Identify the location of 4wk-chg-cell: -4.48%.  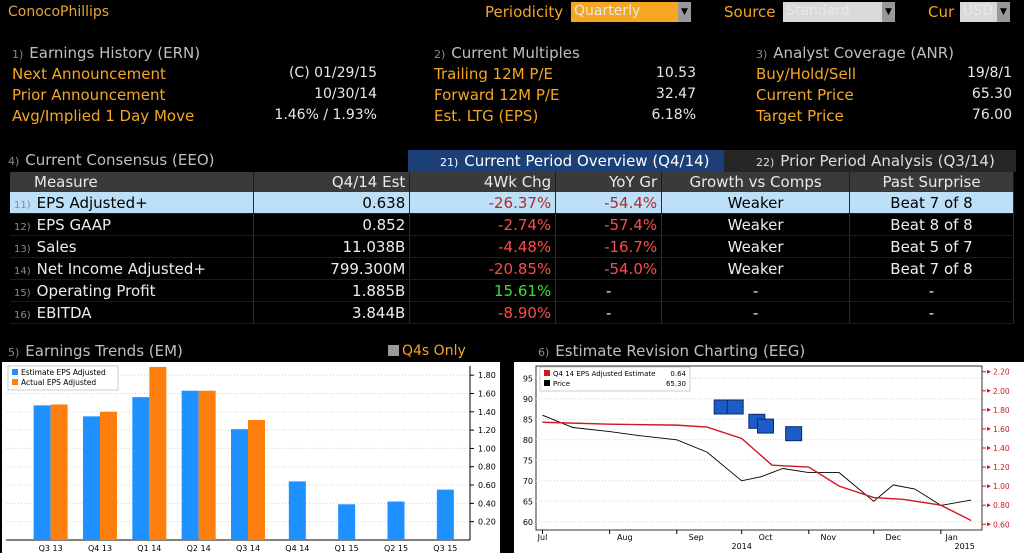
(483, 246).